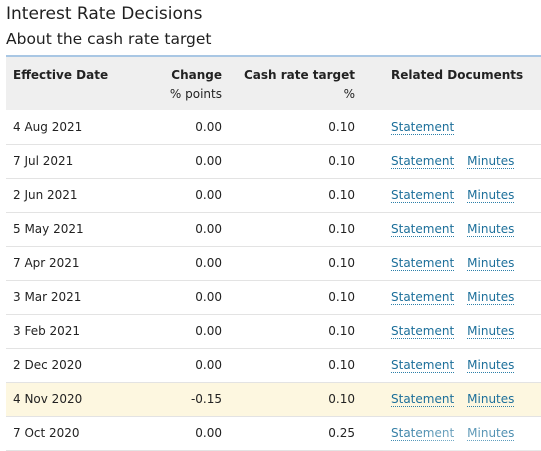  I want to click on table-row: 2 Jun 2021 0.00 0.10 Statement Minutes, so click(273, 195).